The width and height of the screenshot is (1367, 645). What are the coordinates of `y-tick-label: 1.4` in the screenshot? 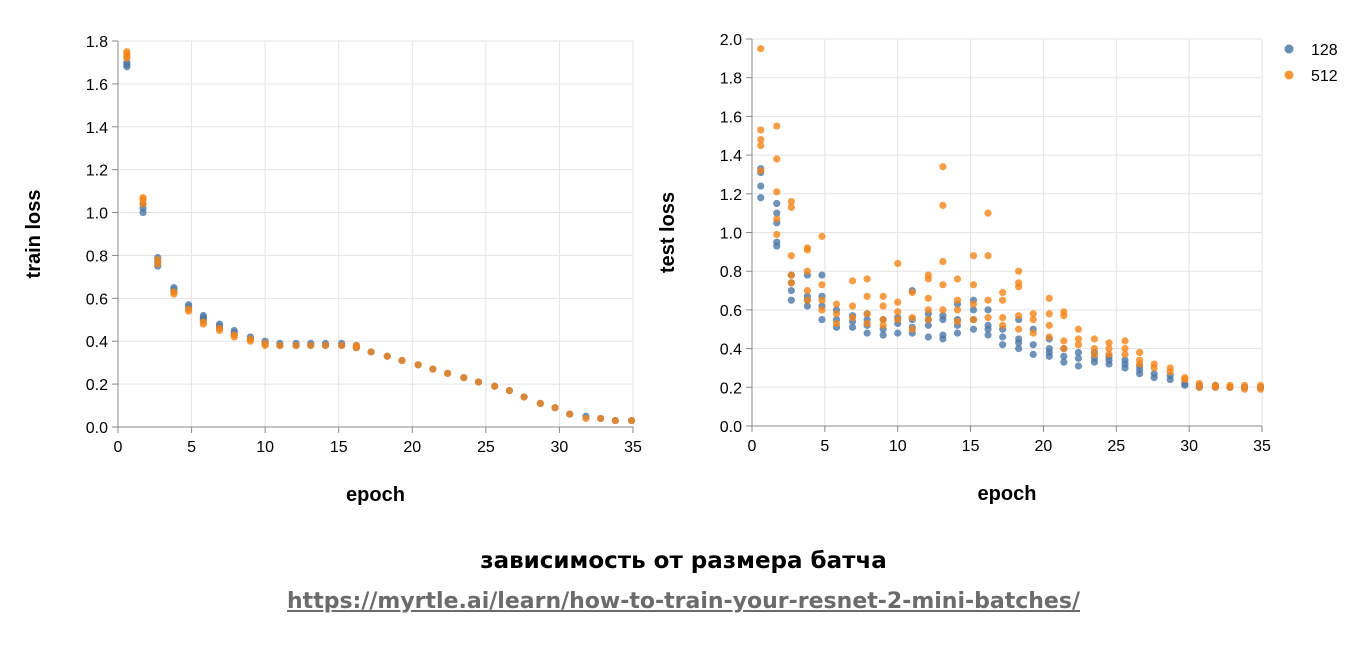 It's located at (731, 156).